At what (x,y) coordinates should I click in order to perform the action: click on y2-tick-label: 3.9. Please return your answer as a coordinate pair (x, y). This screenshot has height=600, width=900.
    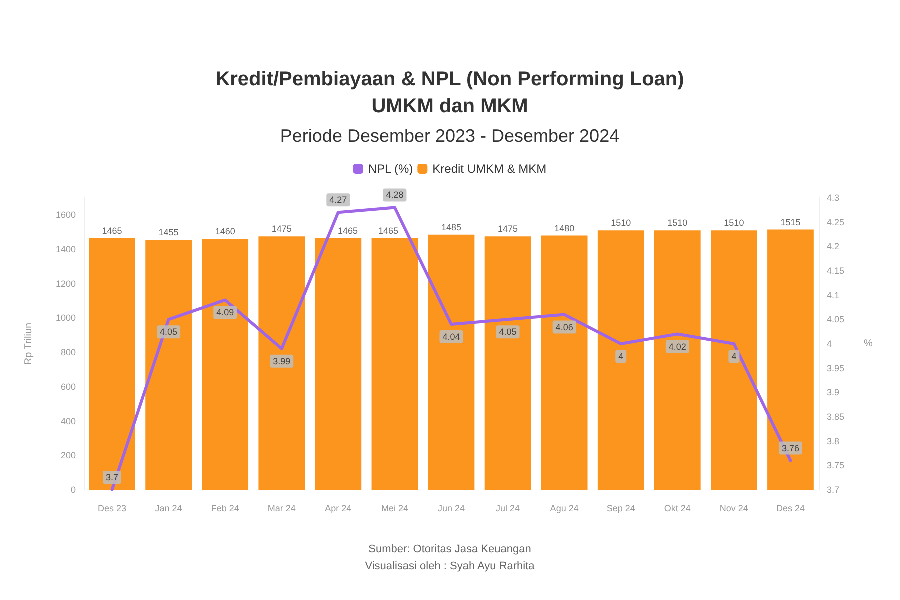
    Looking at the image, I should click on (833, 393).